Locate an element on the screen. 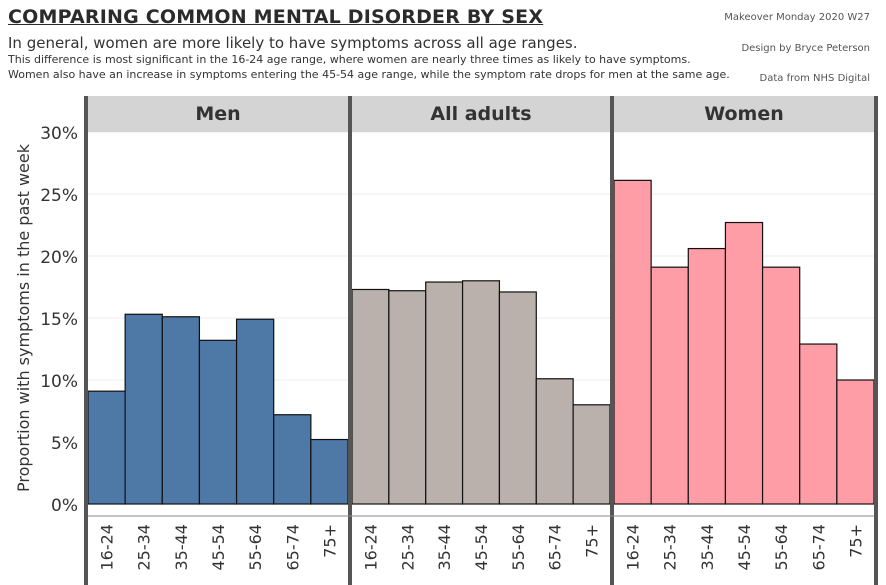 Image resolution: width=886 pixels, height=585 pixels. credit-designer: Design by Bryce Peterson is located at coordinates (805, 48).